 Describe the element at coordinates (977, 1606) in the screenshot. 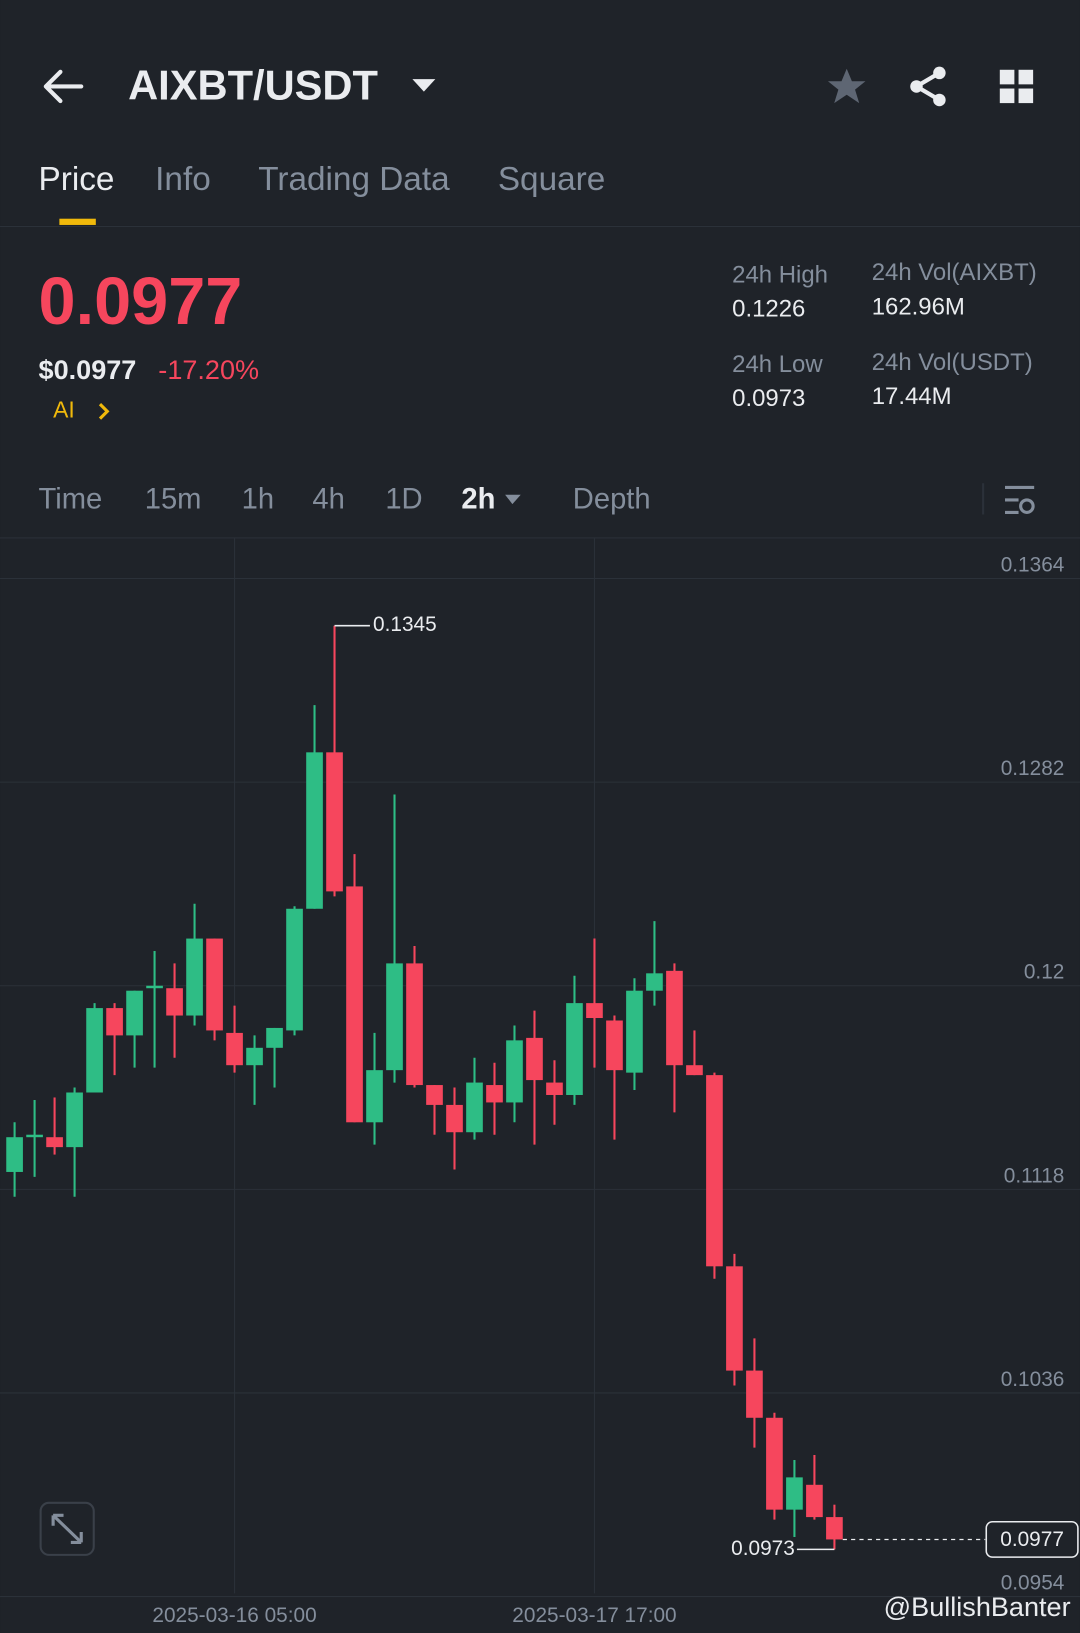

I see `watermark: @BullishBanter` at that location.